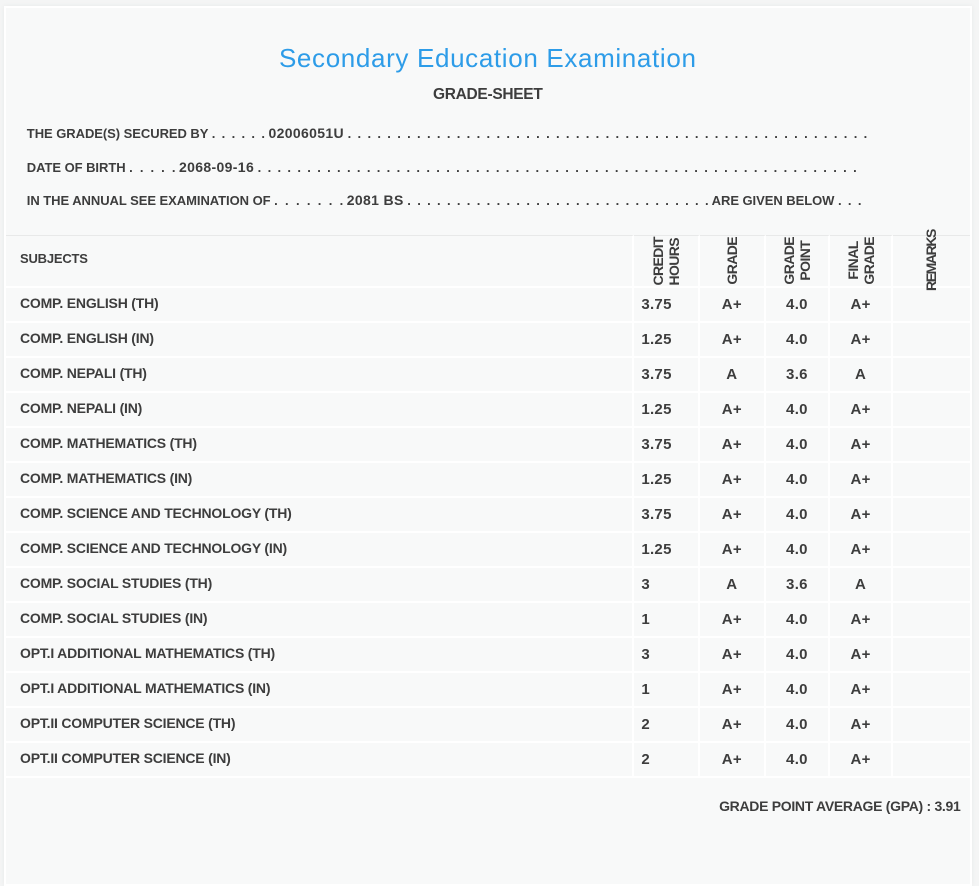 This screenshot has height=886, width=979. Describe the element at coordinates (152, 168) in the screenshot. I see `leader-dots: . . . . .` at that location.